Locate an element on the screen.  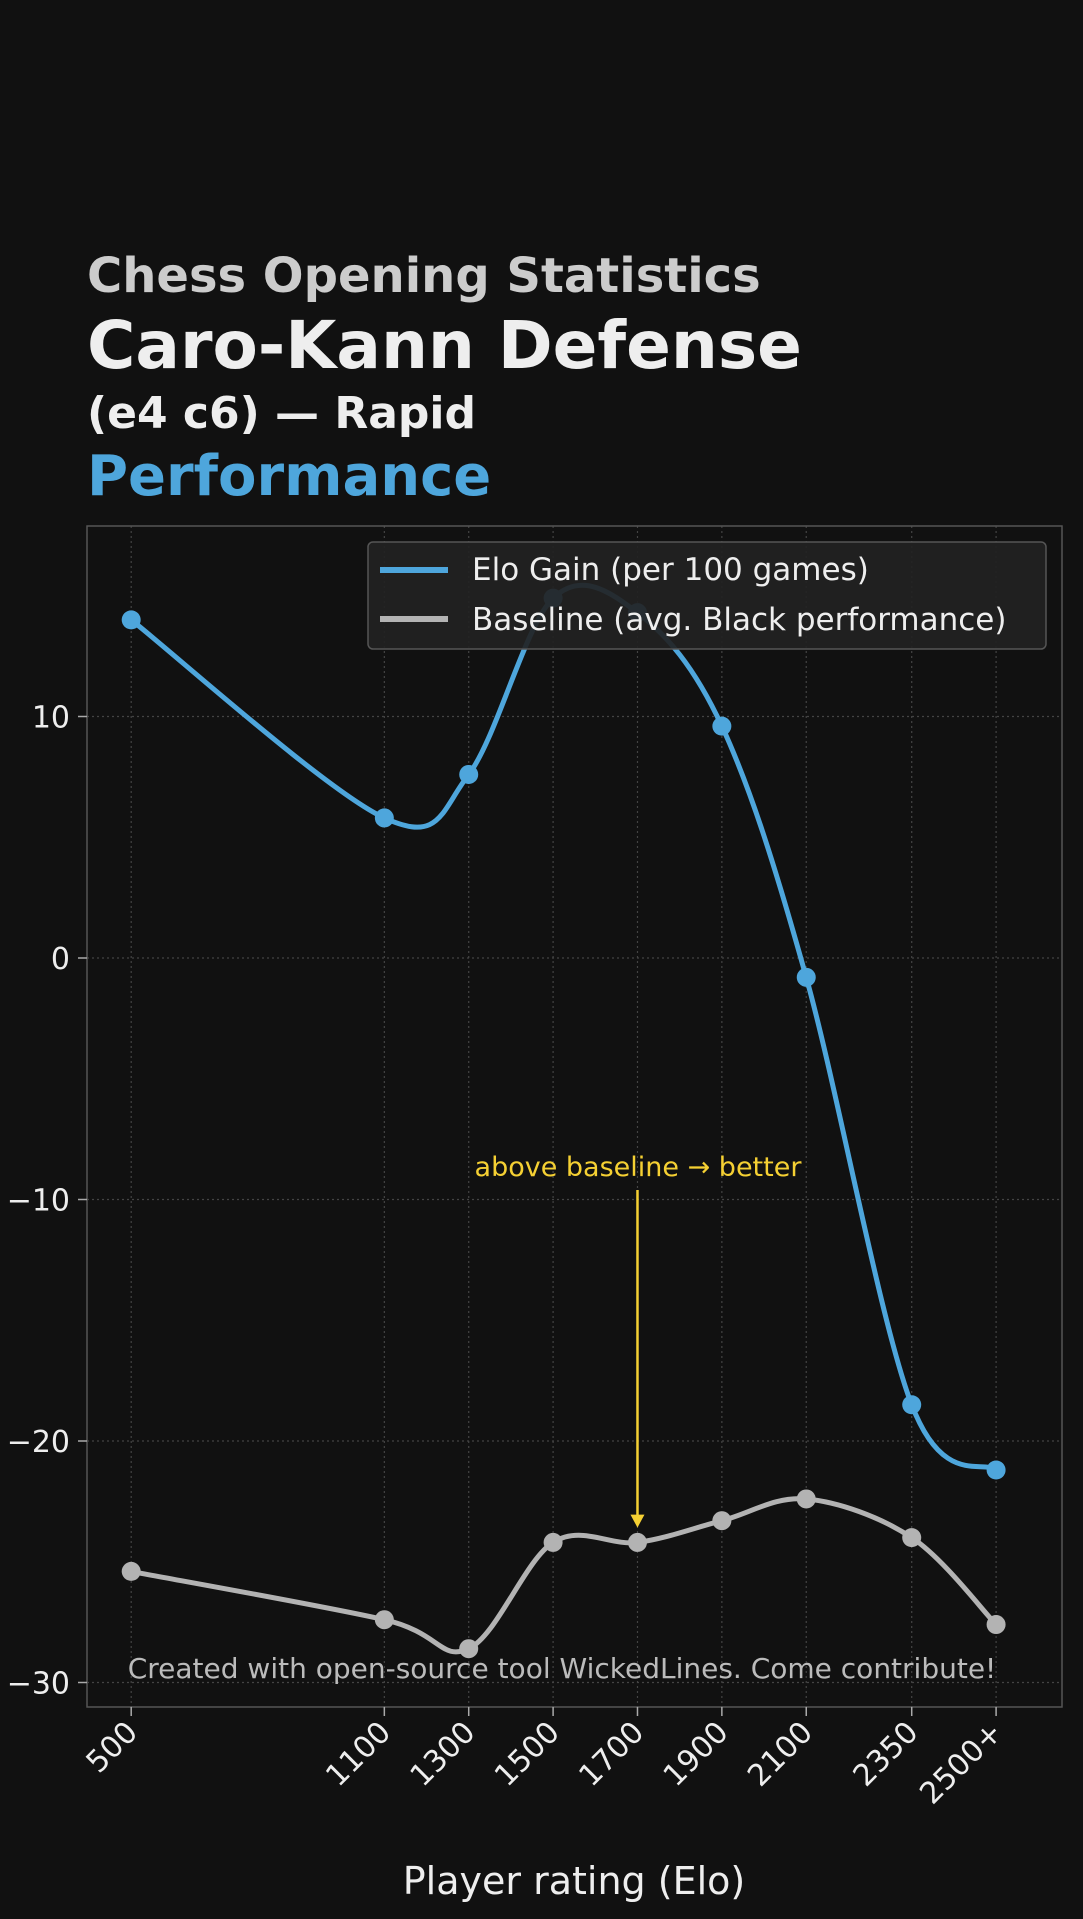
x-tick-label: 1500 is located at coordinates (527, 1754).